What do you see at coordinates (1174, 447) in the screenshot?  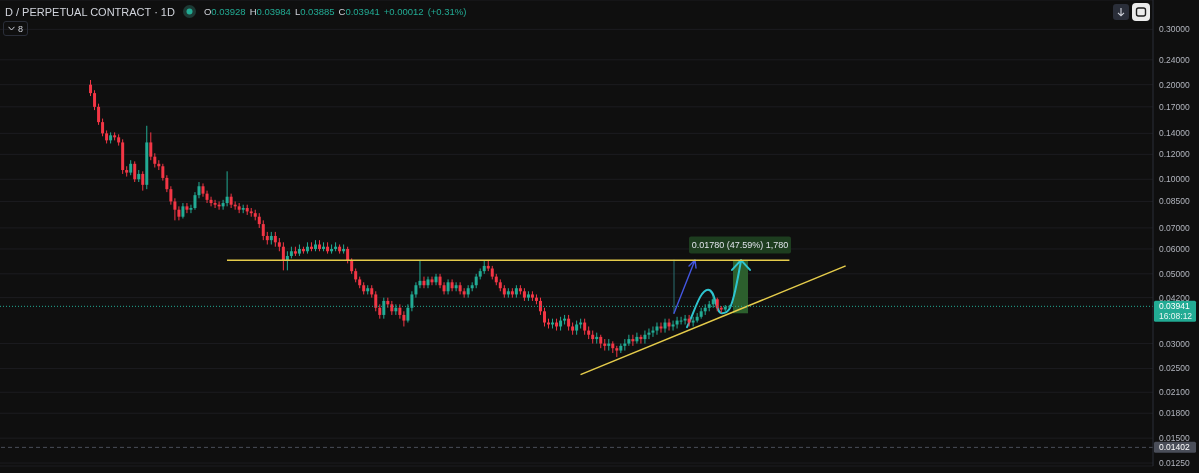 I see `ref-line-label: 0.01402` at bounding box center [1174, 447].